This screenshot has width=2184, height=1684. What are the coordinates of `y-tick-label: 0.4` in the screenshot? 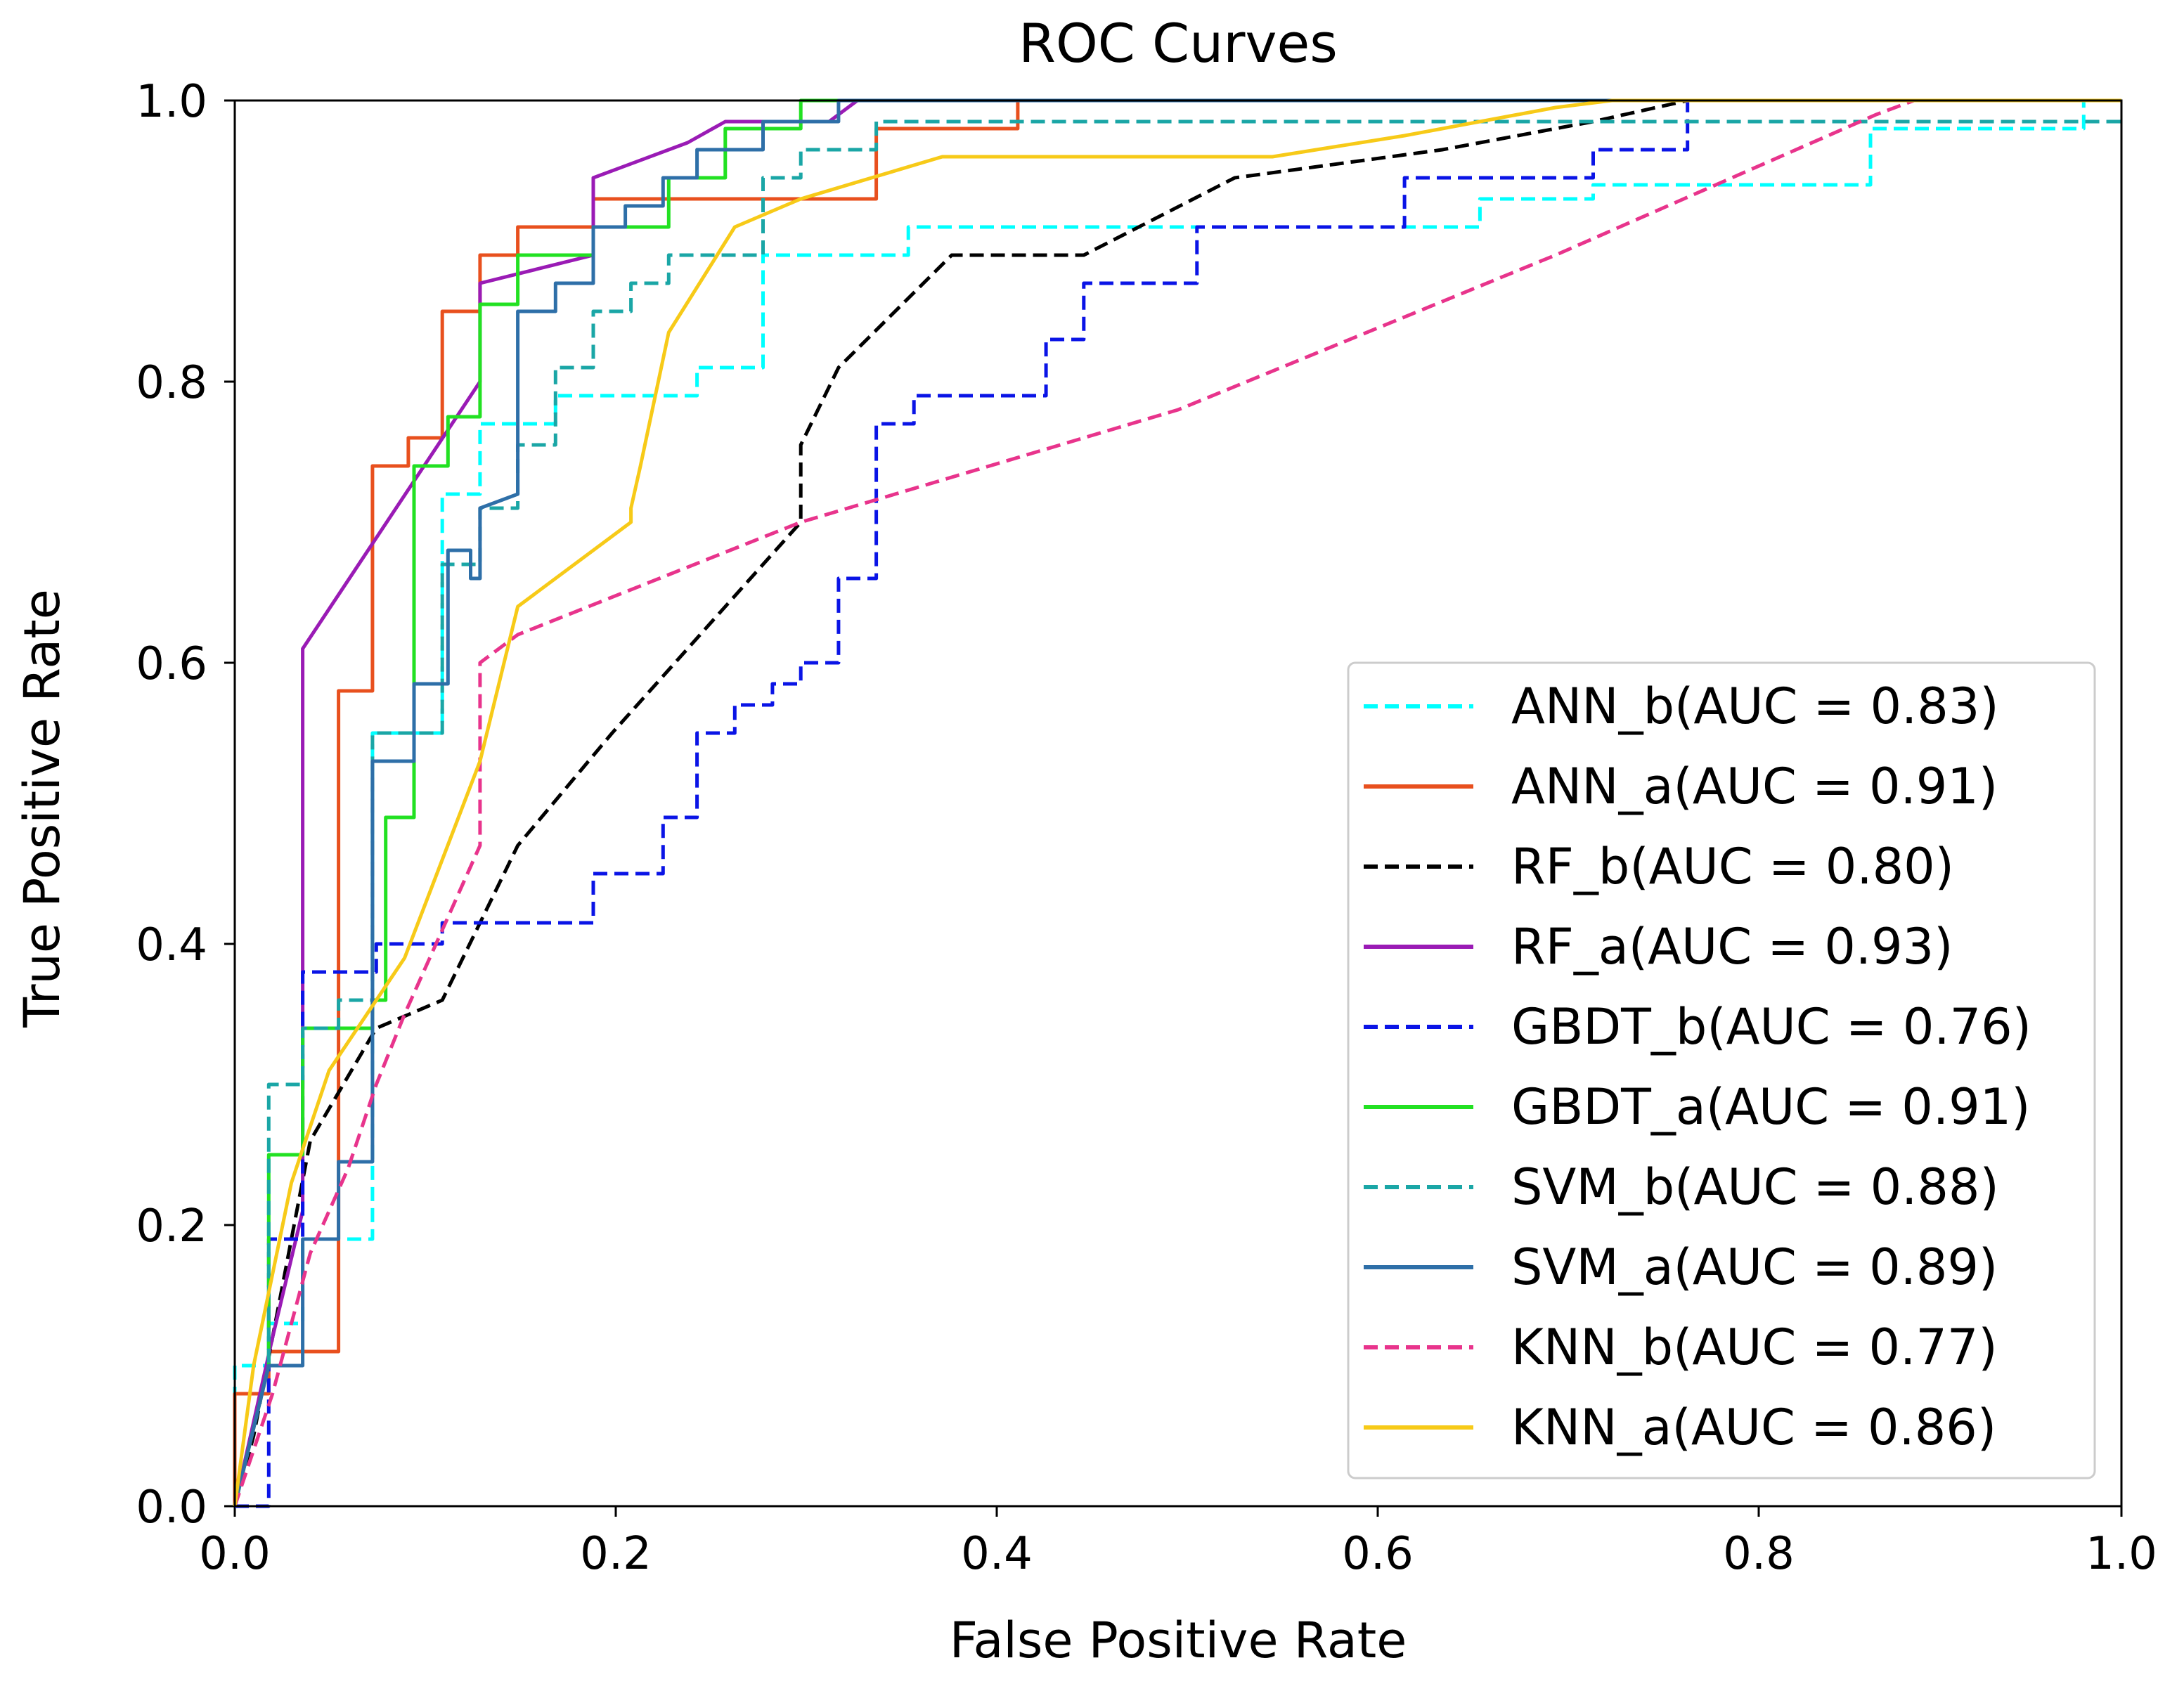 It's located at (171, 945).